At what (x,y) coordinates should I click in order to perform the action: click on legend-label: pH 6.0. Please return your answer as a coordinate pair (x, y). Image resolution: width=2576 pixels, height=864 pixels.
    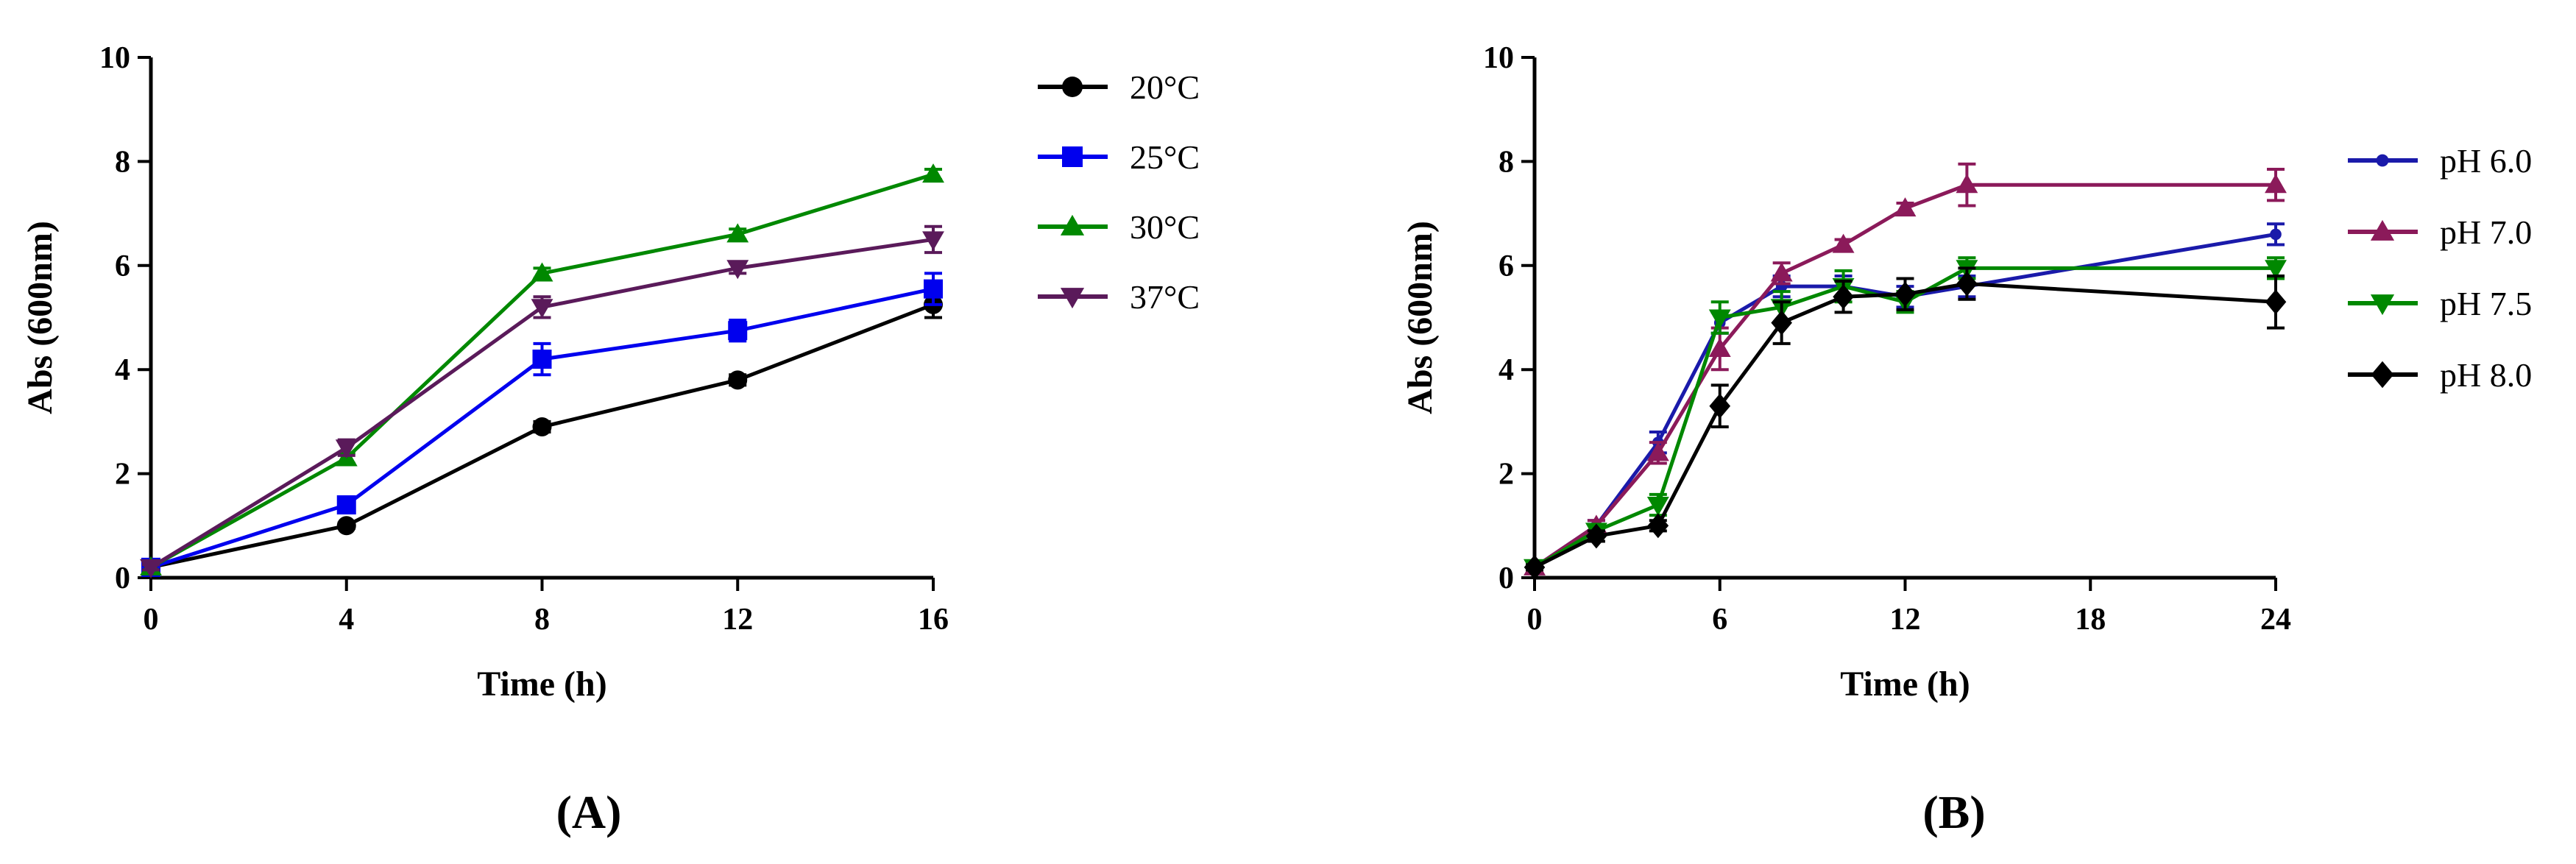
    Looking at the image, I should click on (2486, 161).